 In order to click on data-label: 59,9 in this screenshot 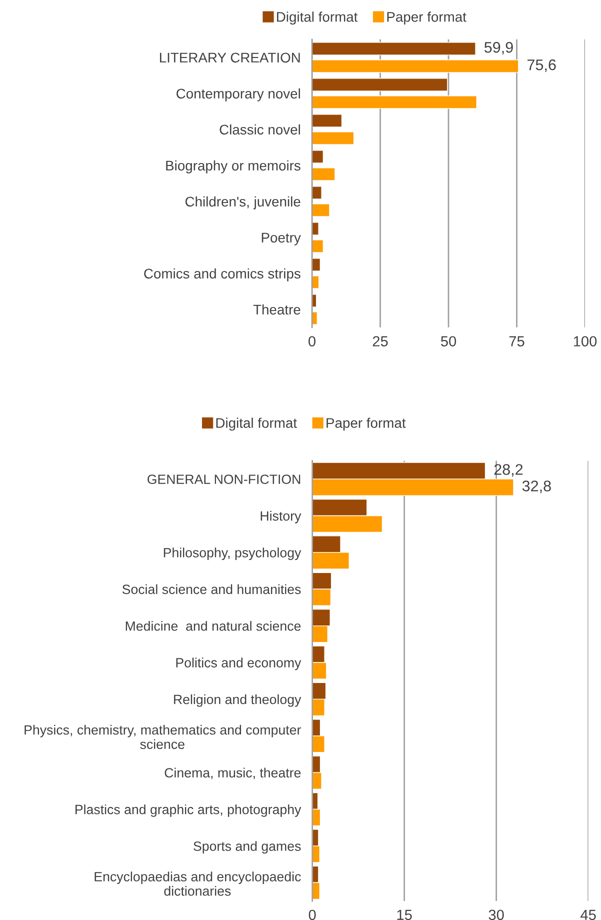, I will do `click(498, 48)`.